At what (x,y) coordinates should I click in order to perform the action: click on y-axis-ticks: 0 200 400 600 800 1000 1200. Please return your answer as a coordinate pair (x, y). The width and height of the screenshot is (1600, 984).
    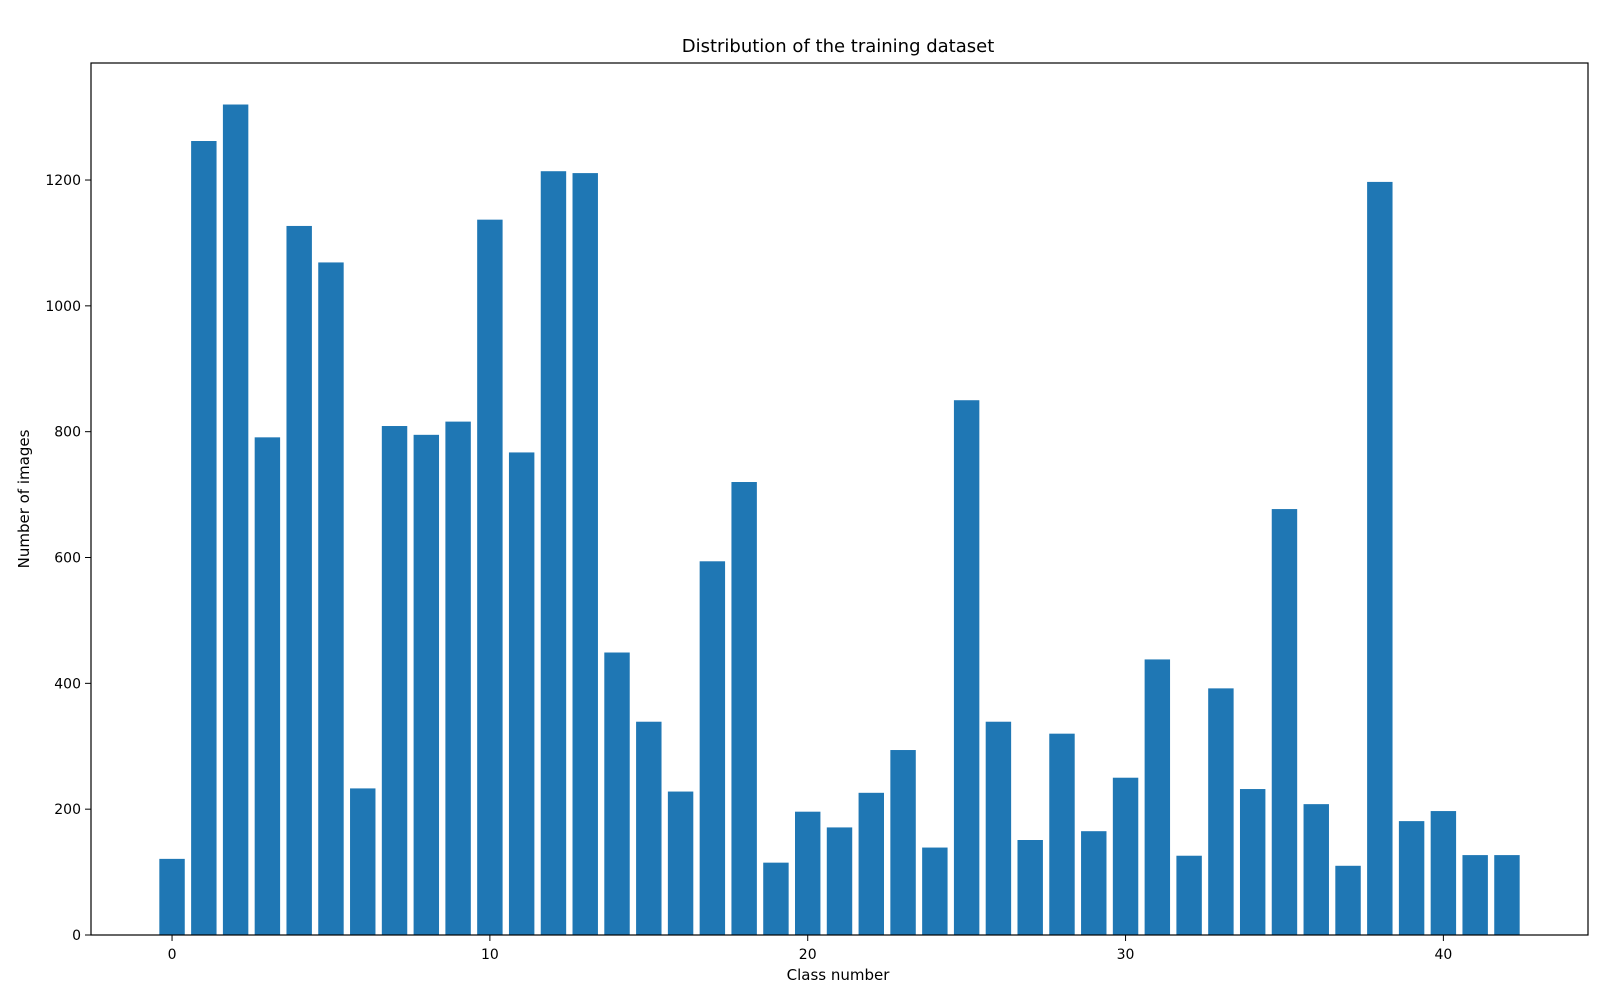
    Looking at the image, I should click on (68, 558).